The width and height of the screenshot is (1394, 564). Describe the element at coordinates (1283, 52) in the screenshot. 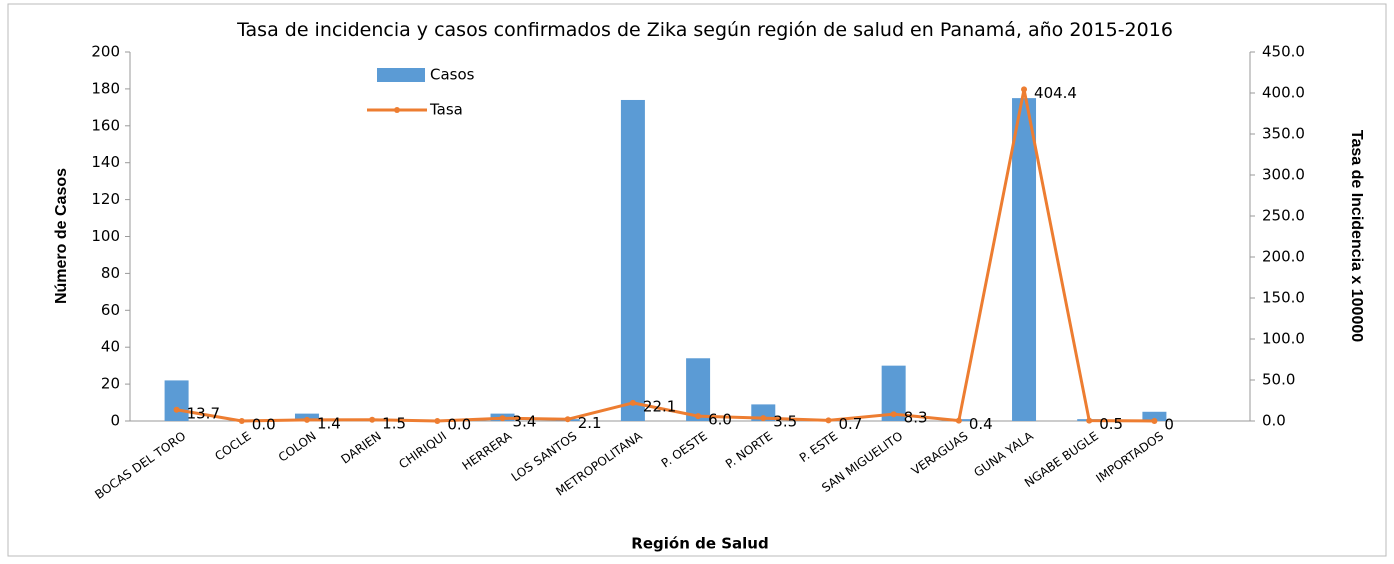

I see `y2-tick-label: 450.0` at that location.